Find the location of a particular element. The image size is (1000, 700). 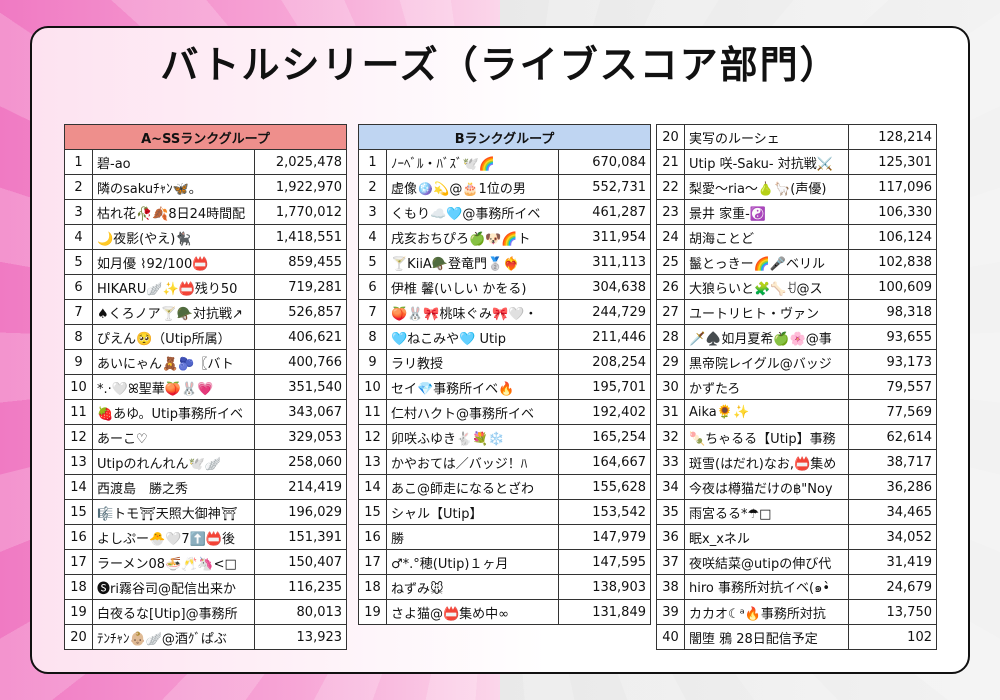

table-row: 8 🩵ねこみや🩵 Utip 211,446 is located at coordinates (504, 337).